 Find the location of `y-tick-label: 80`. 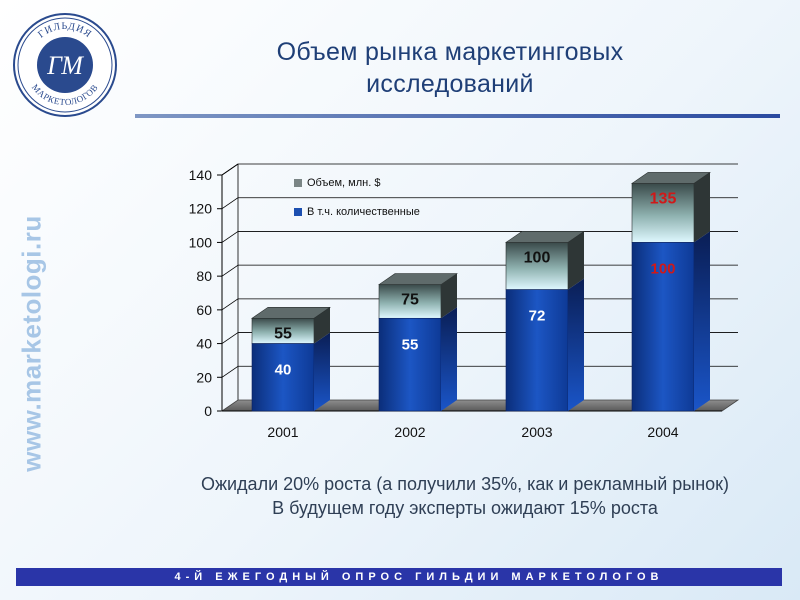

y-tick-label: 80 is located at coordinates (204, 276).